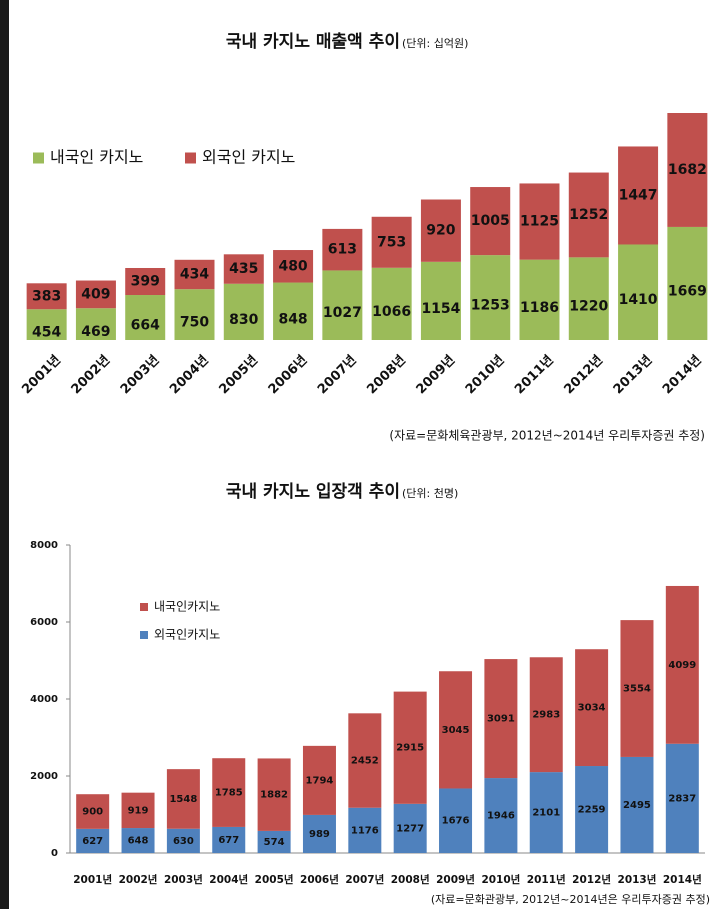  I want to click on x-tick-label: 2007년, so click(364, 879).